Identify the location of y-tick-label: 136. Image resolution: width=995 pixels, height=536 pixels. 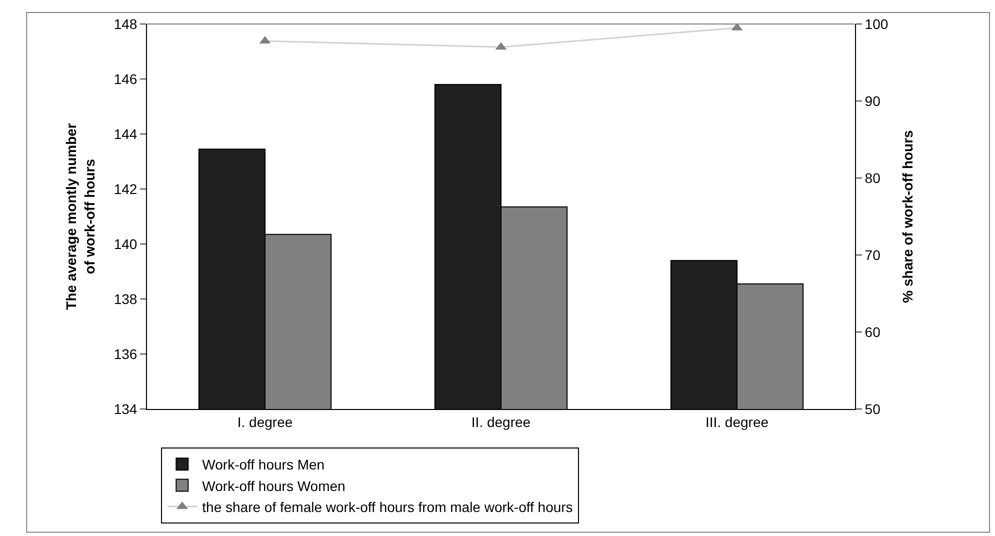
(126, 354).